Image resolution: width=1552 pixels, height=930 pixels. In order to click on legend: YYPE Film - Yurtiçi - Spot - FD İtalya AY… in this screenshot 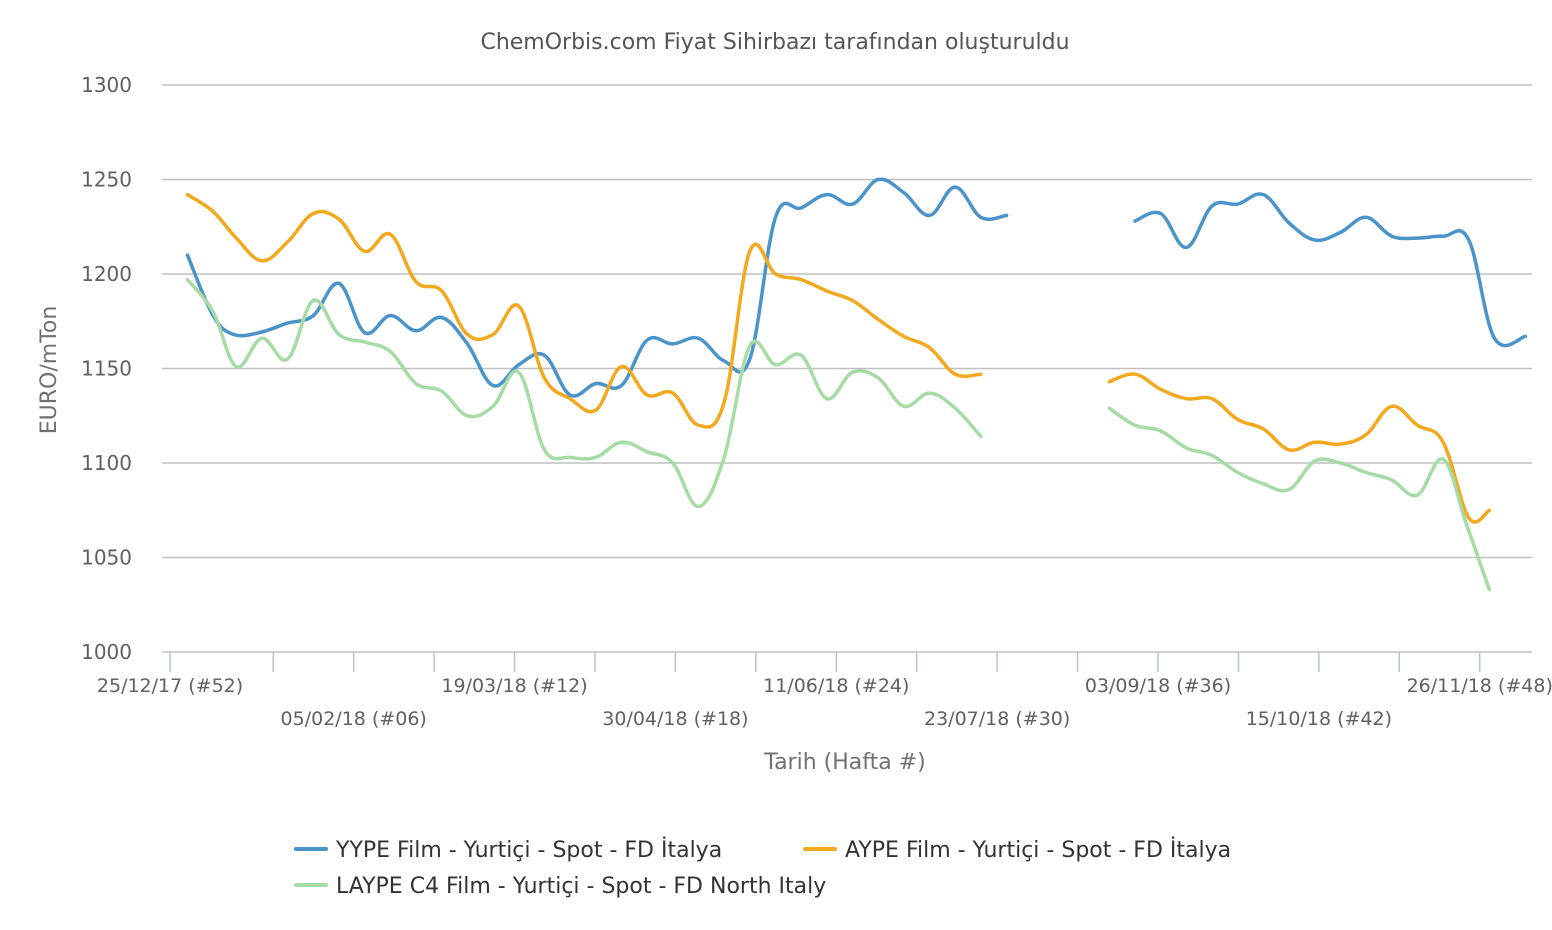, I will do `click(762, 868)`.